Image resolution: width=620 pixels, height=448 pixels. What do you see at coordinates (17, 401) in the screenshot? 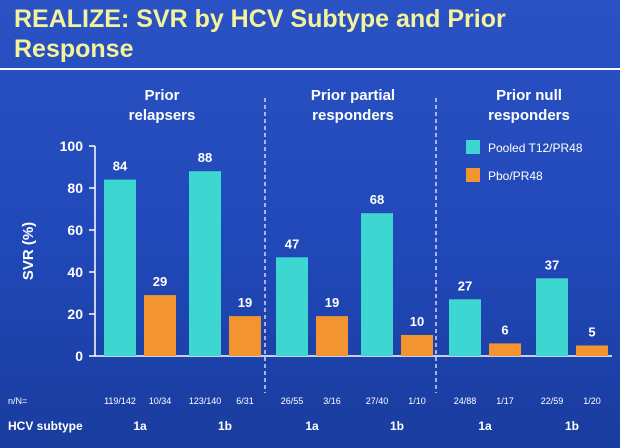
I see `nn-row-label: n/N=` at bounding box center [17, 401].